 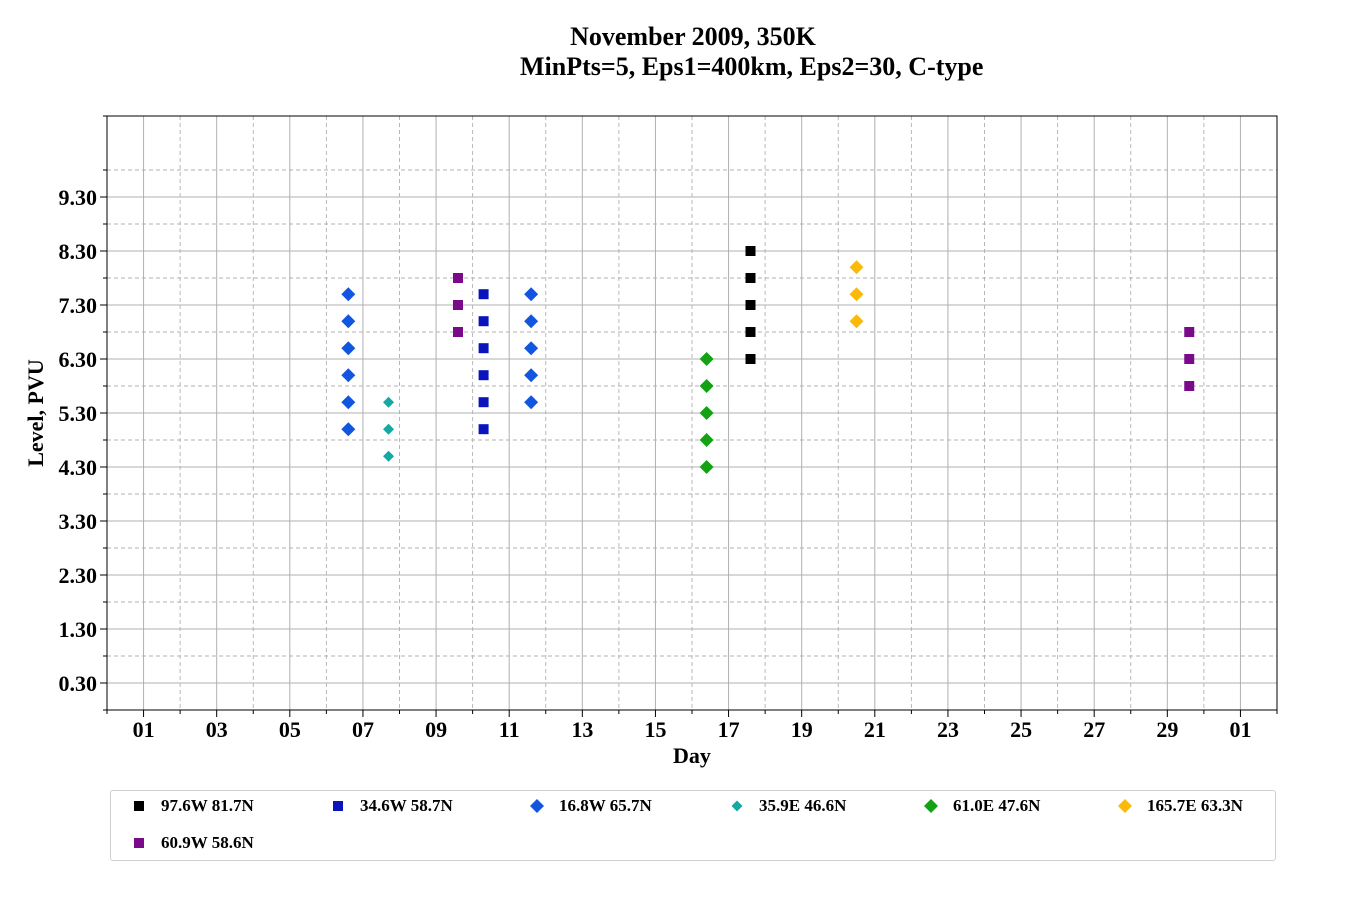 I want to click on x-tick-label: 05, so click(x=290, y=729).